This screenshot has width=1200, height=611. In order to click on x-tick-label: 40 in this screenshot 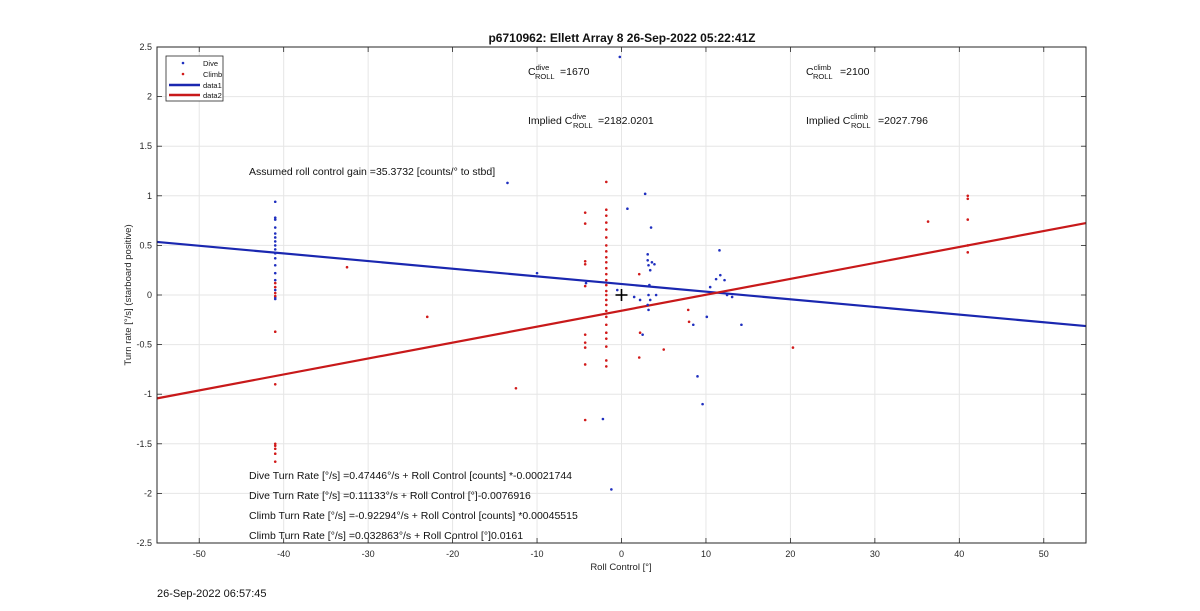, I will do `click(959, 554)`.